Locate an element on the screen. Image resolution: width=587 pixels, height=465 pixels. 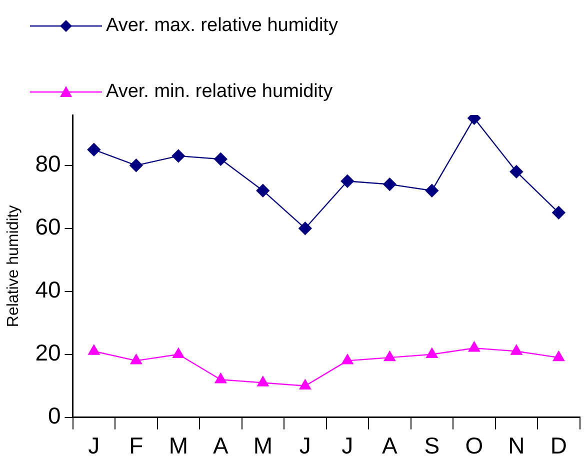
y-tick-label: 20 is located at coordinates (48, 353).